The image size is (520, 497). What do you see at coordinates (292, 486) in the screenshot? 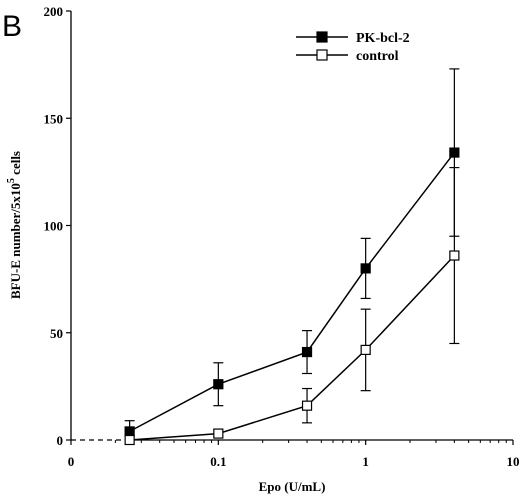
I see `x-axis-label: Epo (U/mL)` at bounding box center [292, 486].